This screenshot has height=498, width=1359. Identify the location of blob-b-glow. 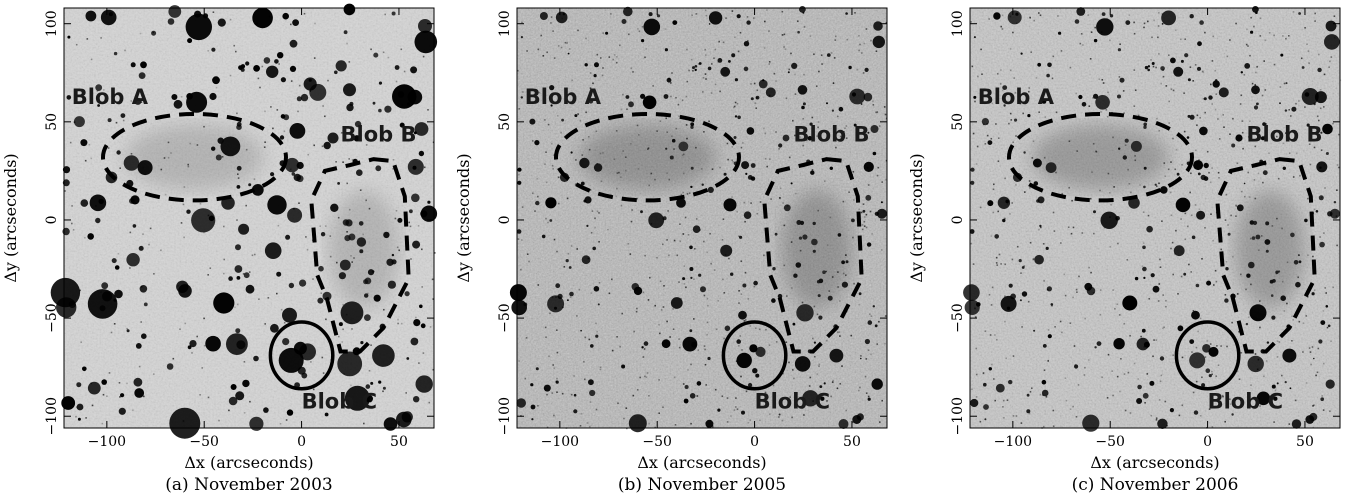
(1269, 249).